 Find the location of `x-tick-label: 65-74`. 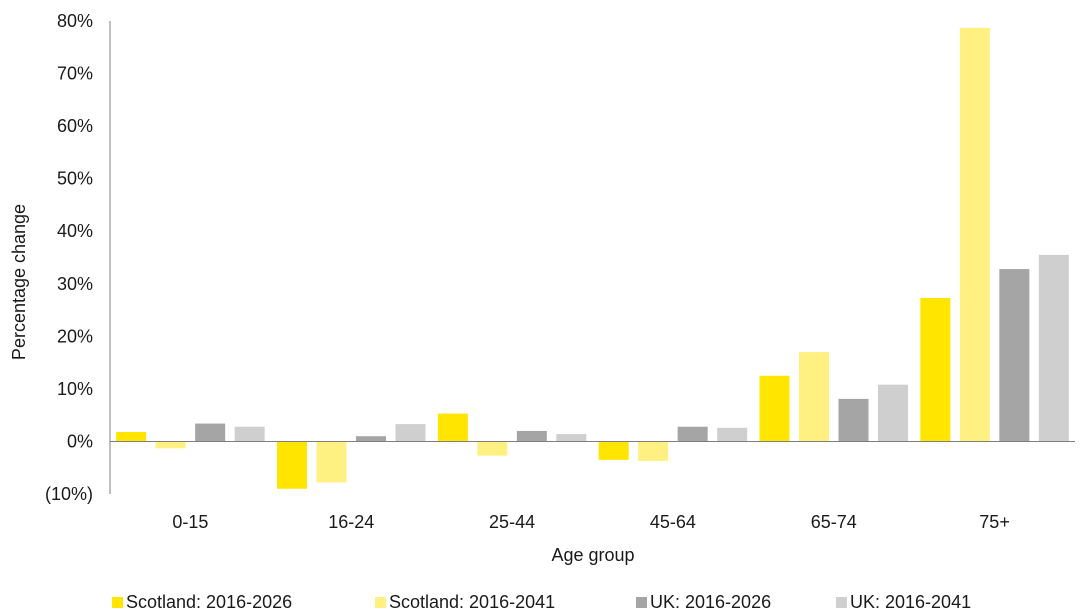

x-tick-label: 65-74 is located at coordinates (834, 522).